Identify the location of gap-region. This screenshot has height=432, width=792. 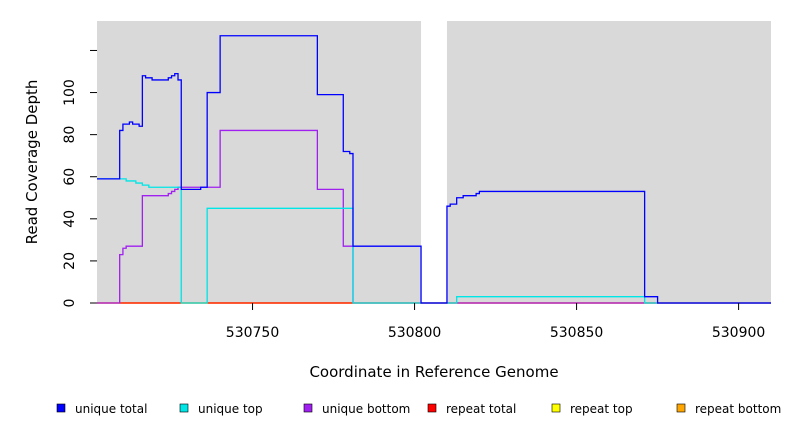
(434, 162).